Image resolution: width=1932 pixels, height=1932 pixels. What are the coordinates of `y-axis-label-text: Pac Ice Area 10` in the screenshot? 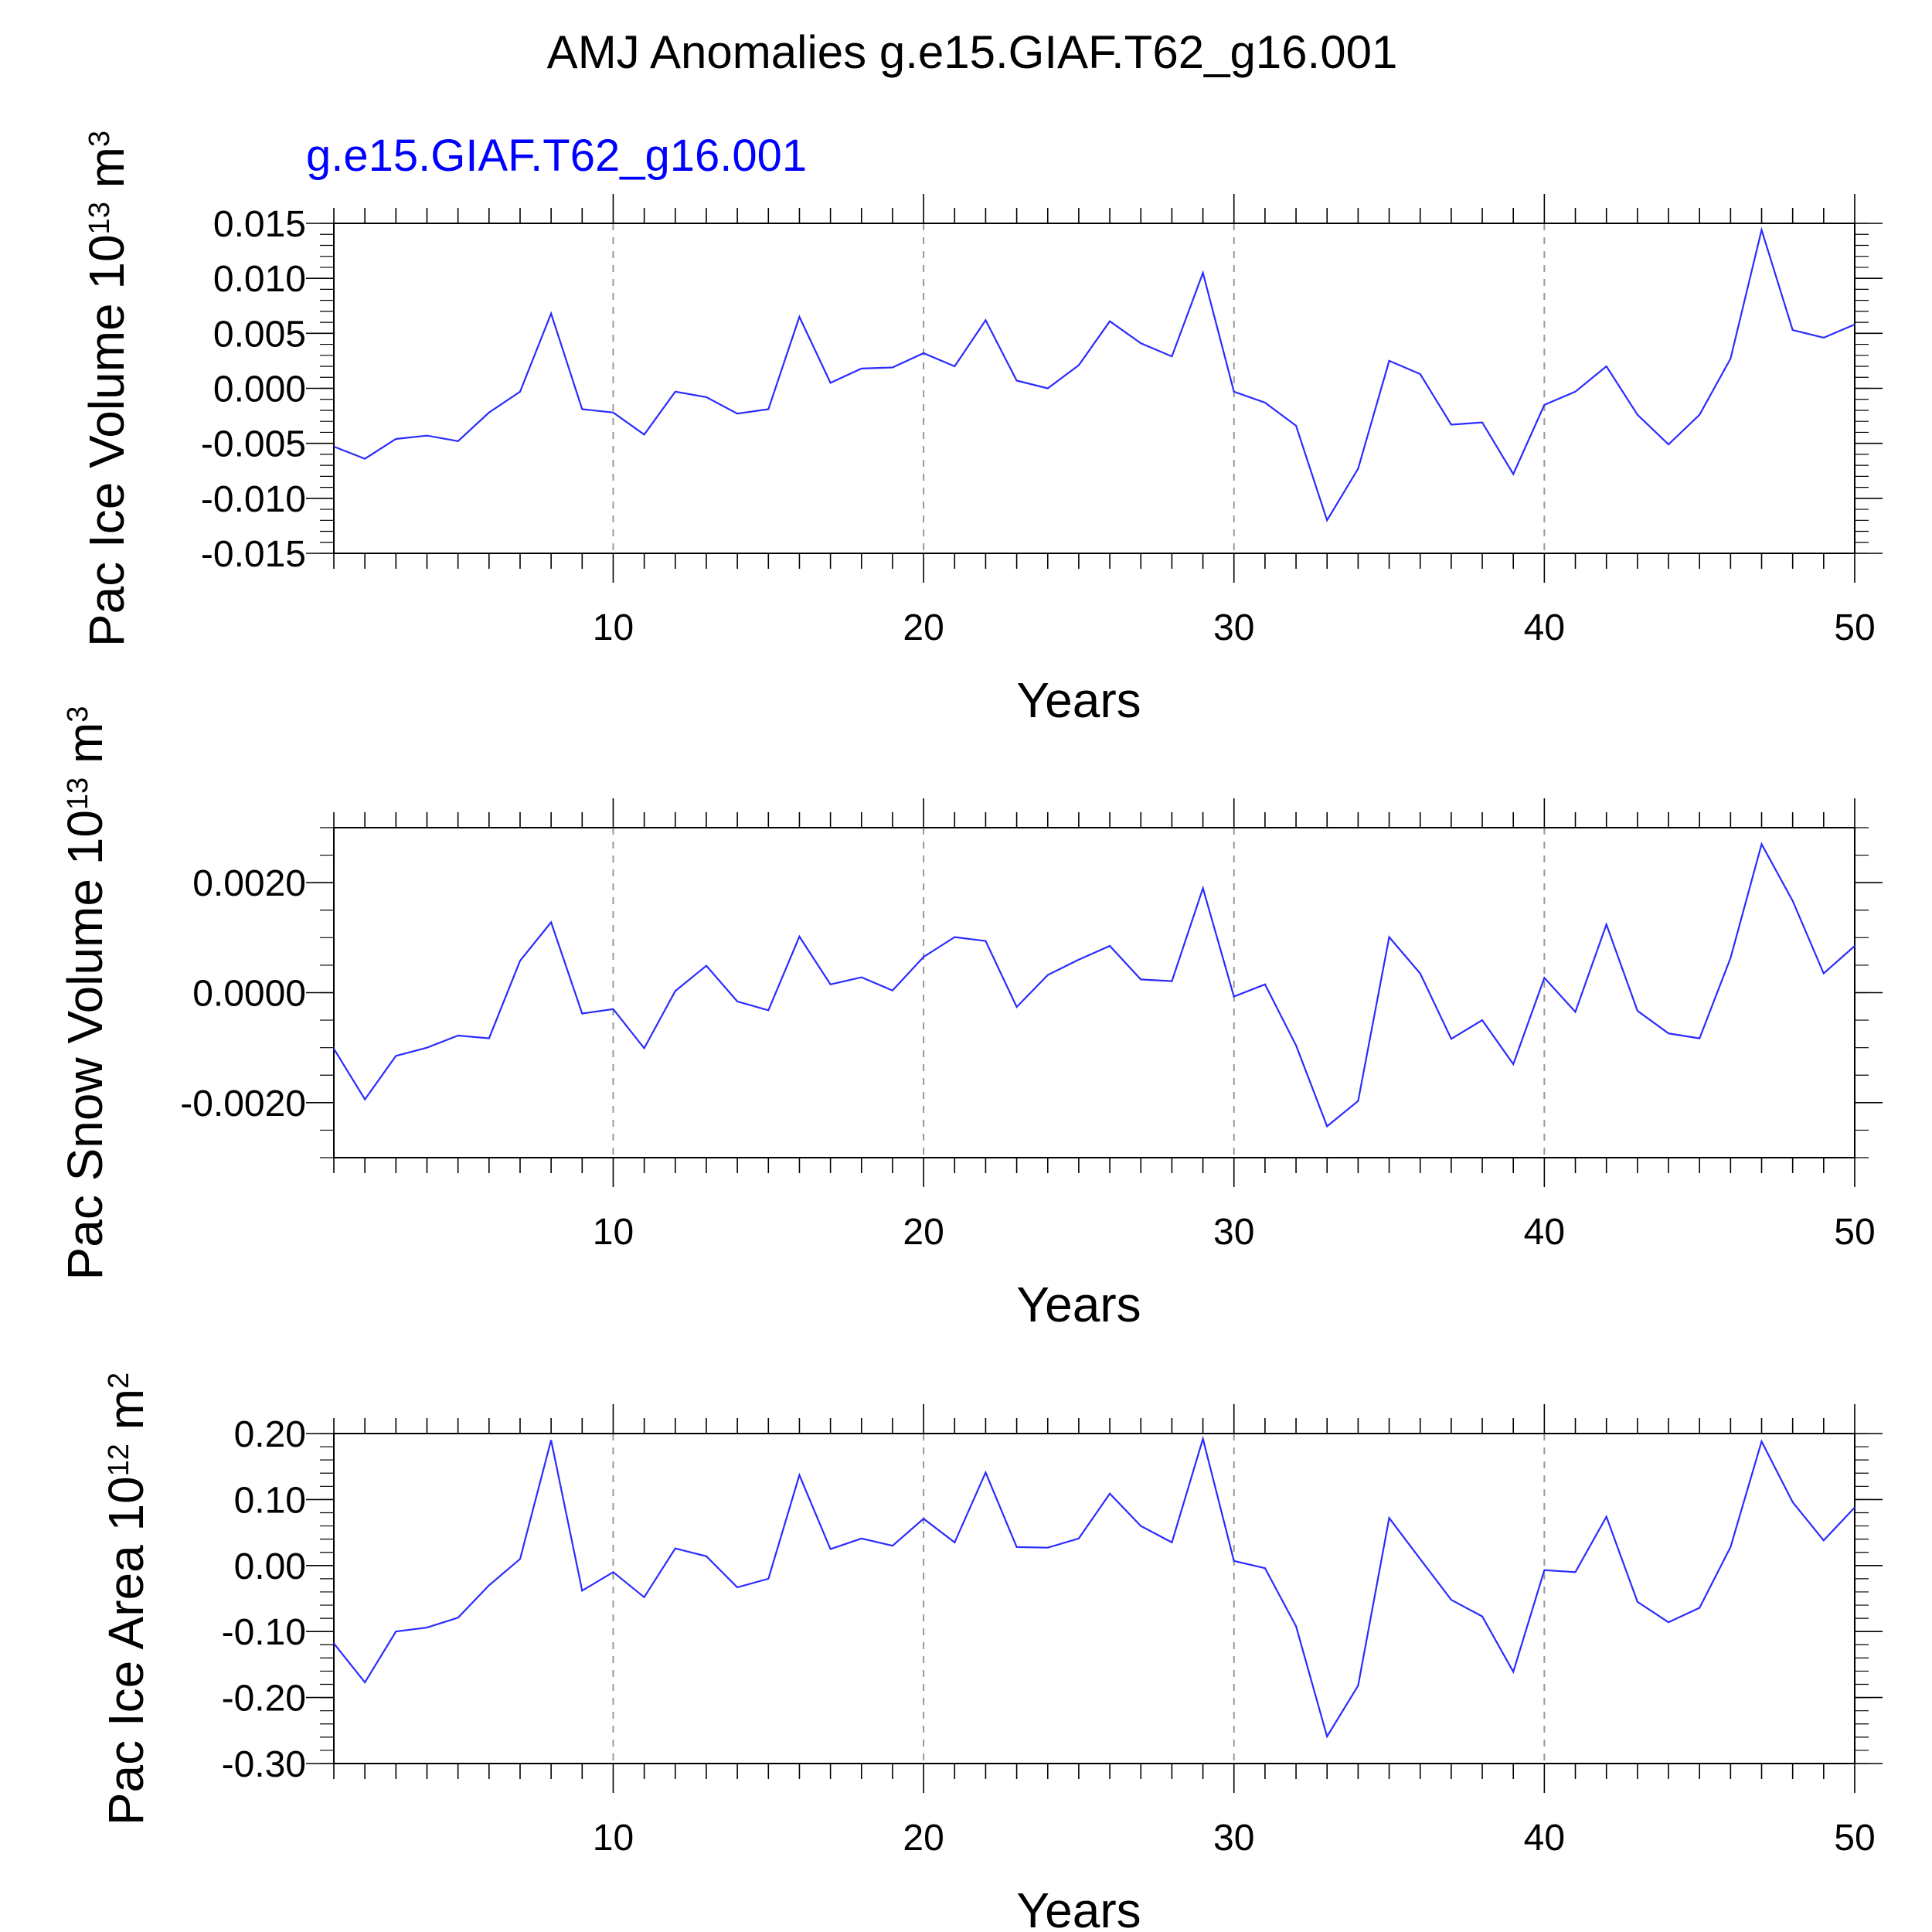 It's located at (126, 1651).